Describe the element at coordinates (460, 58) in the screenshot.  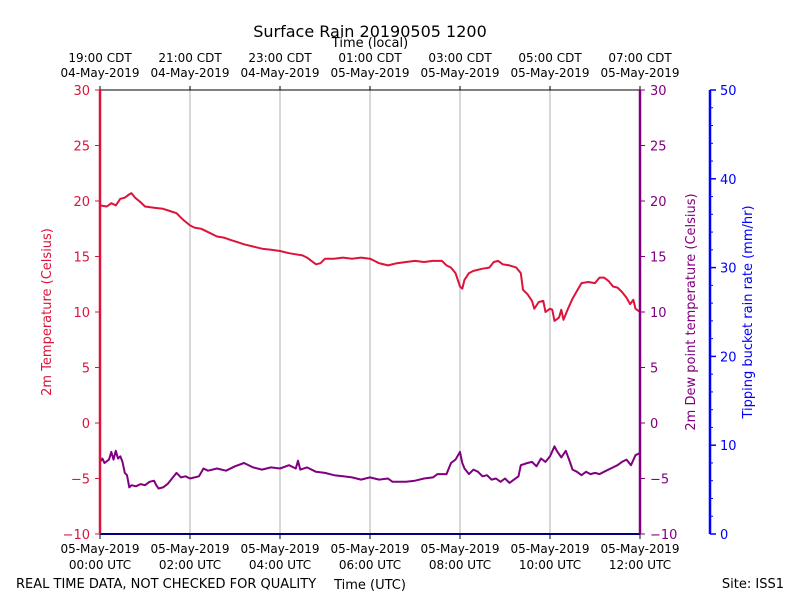
I see `x-top-tick-label-time: 03:00 CDT` at that location.